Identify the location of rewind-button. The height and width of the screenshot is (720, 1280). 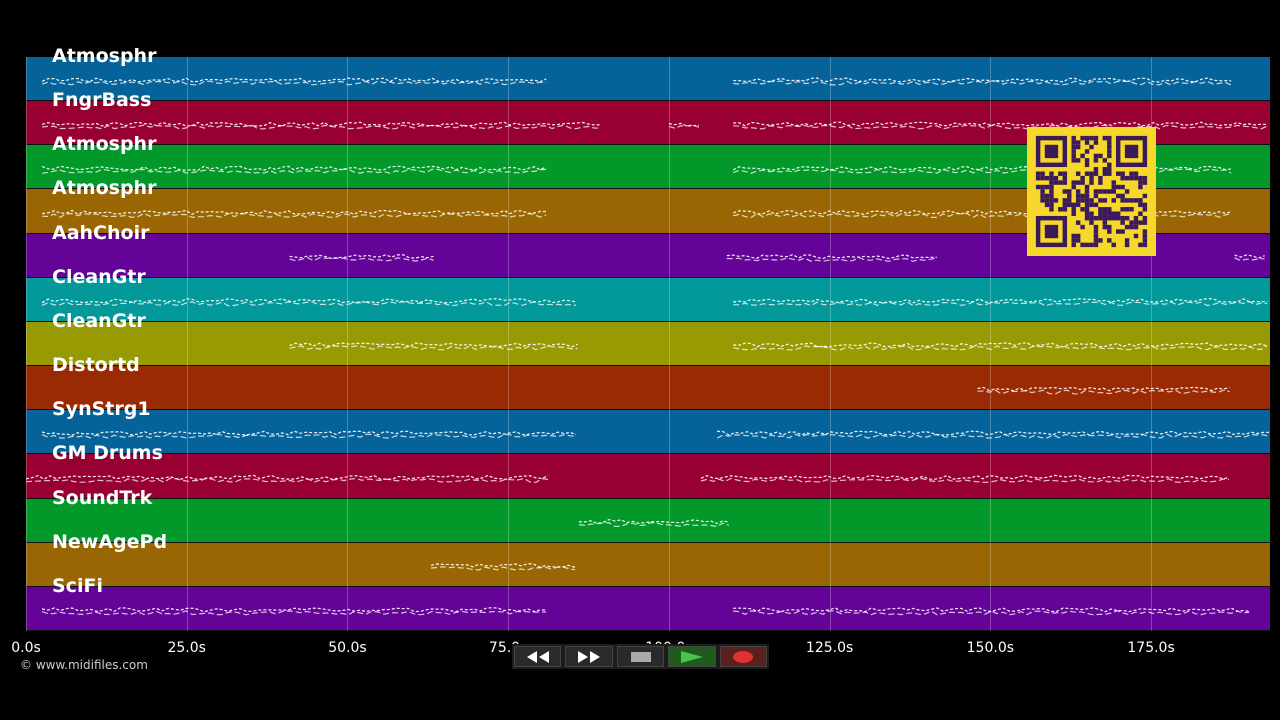
(538, 656).